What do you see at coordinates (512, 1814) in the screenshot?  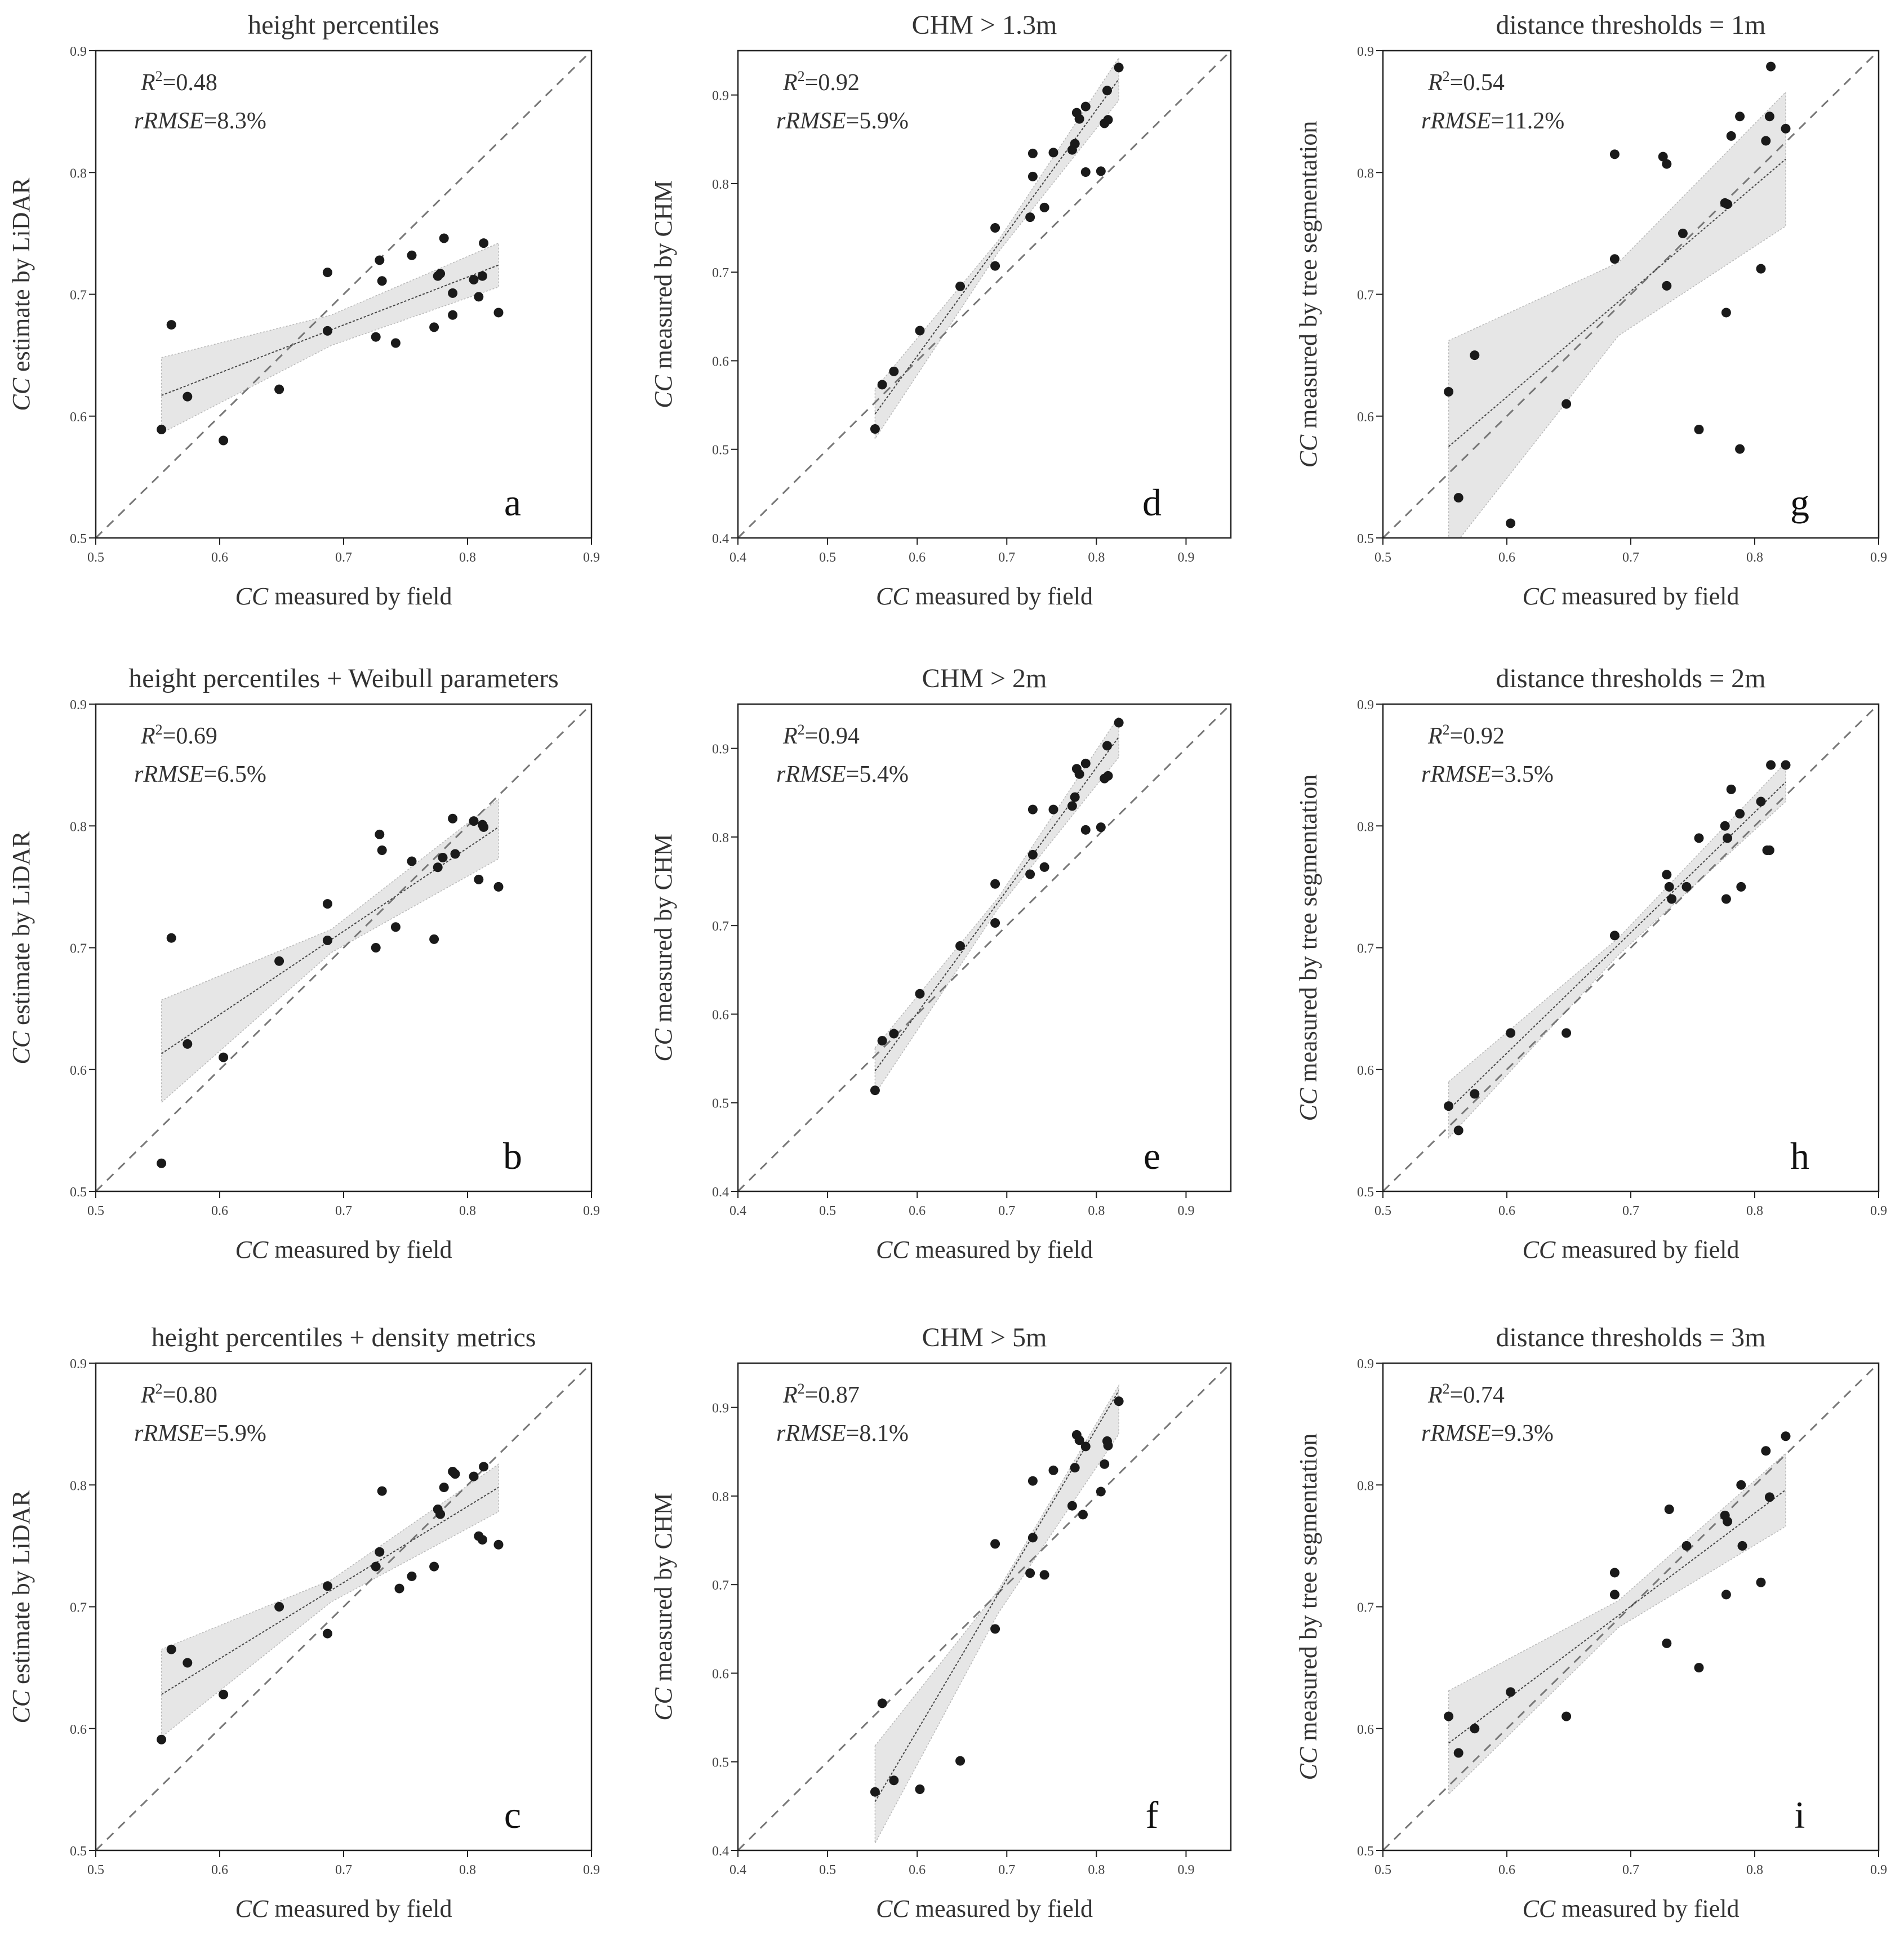 I see `panel-letter: c` at bounding box center [512, 1814].